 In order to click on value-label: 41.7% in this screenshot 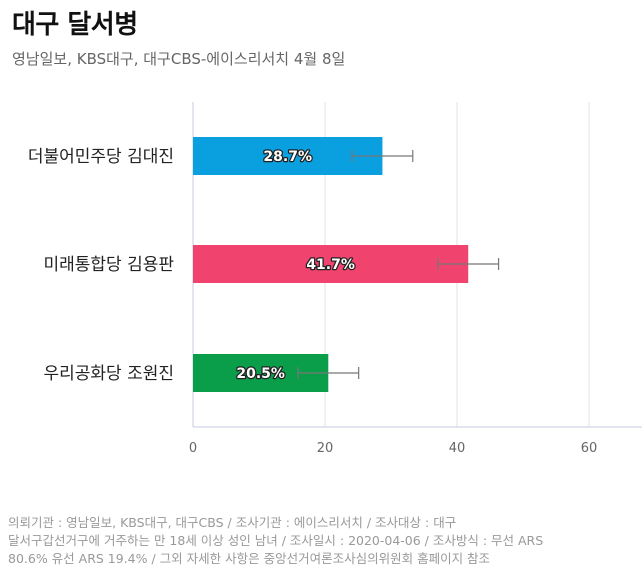, I will do `click(330, 265)`.